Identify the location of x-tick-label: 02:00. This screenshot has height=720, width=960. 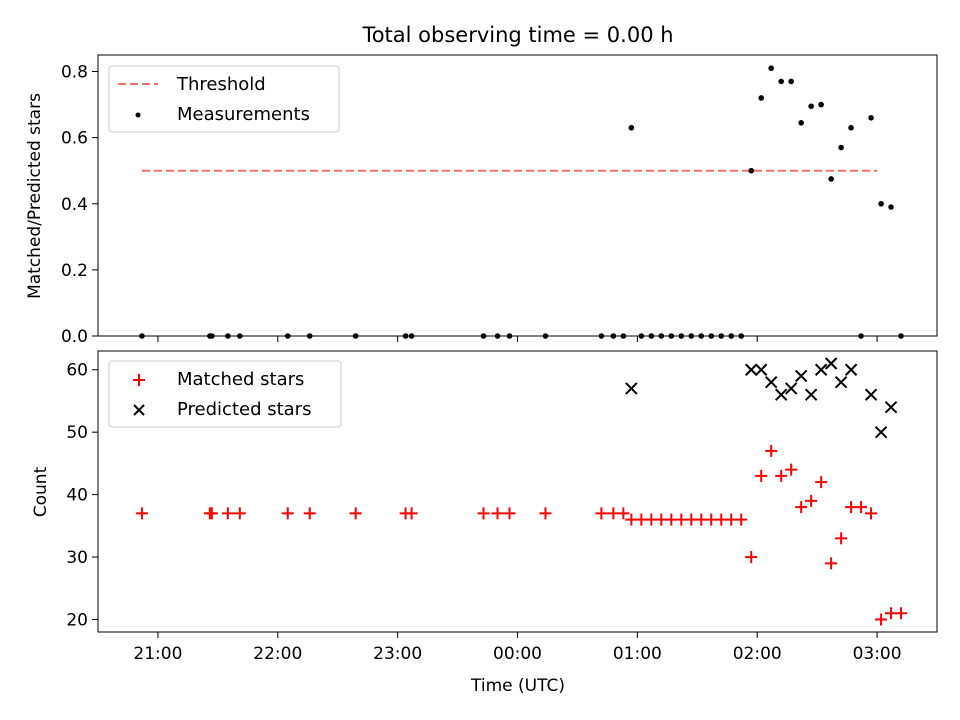
(757, 654).